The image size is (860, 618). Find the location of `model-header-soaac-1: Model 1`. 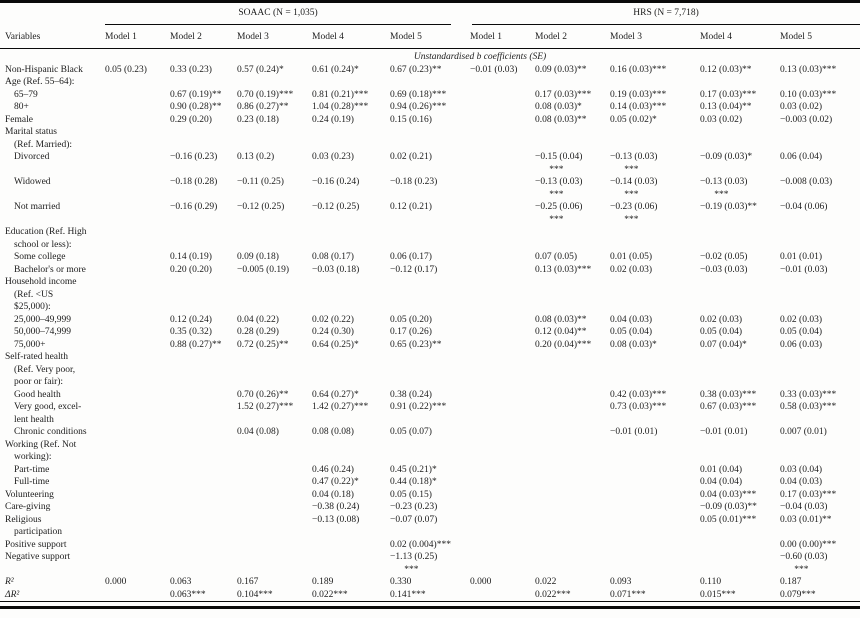

model-header-soaac-1: Model 1 is located at coordinates (132, 36).